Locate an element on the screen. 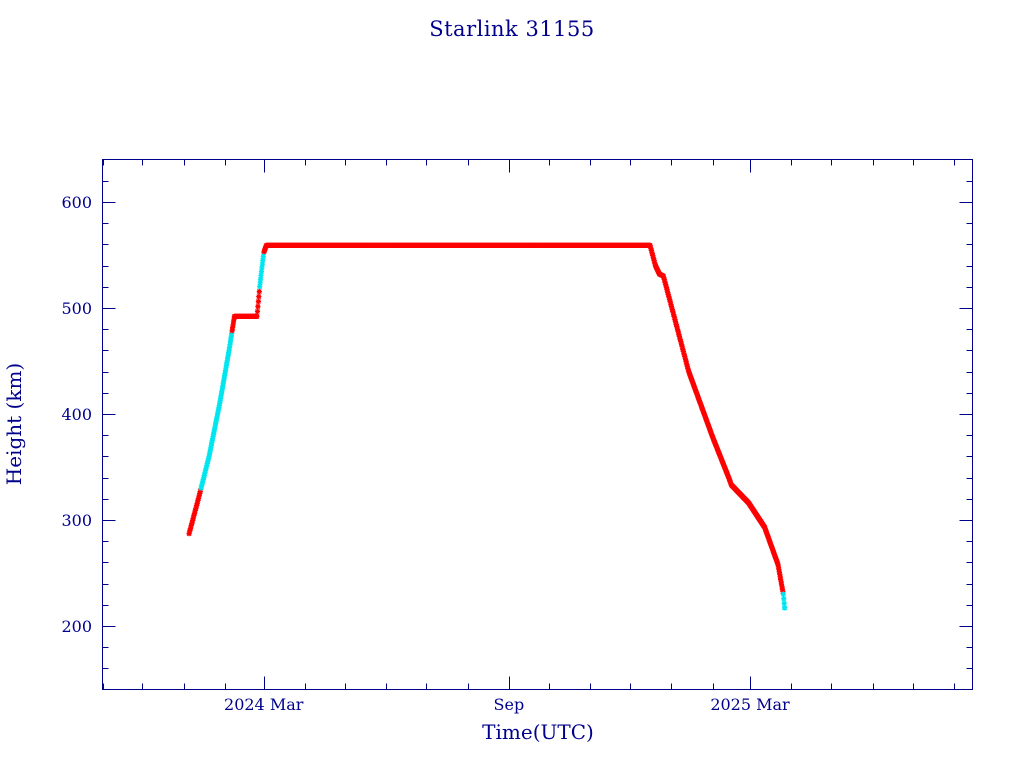  y-axis-label: Height (km) is located at coordinates (14, 424).